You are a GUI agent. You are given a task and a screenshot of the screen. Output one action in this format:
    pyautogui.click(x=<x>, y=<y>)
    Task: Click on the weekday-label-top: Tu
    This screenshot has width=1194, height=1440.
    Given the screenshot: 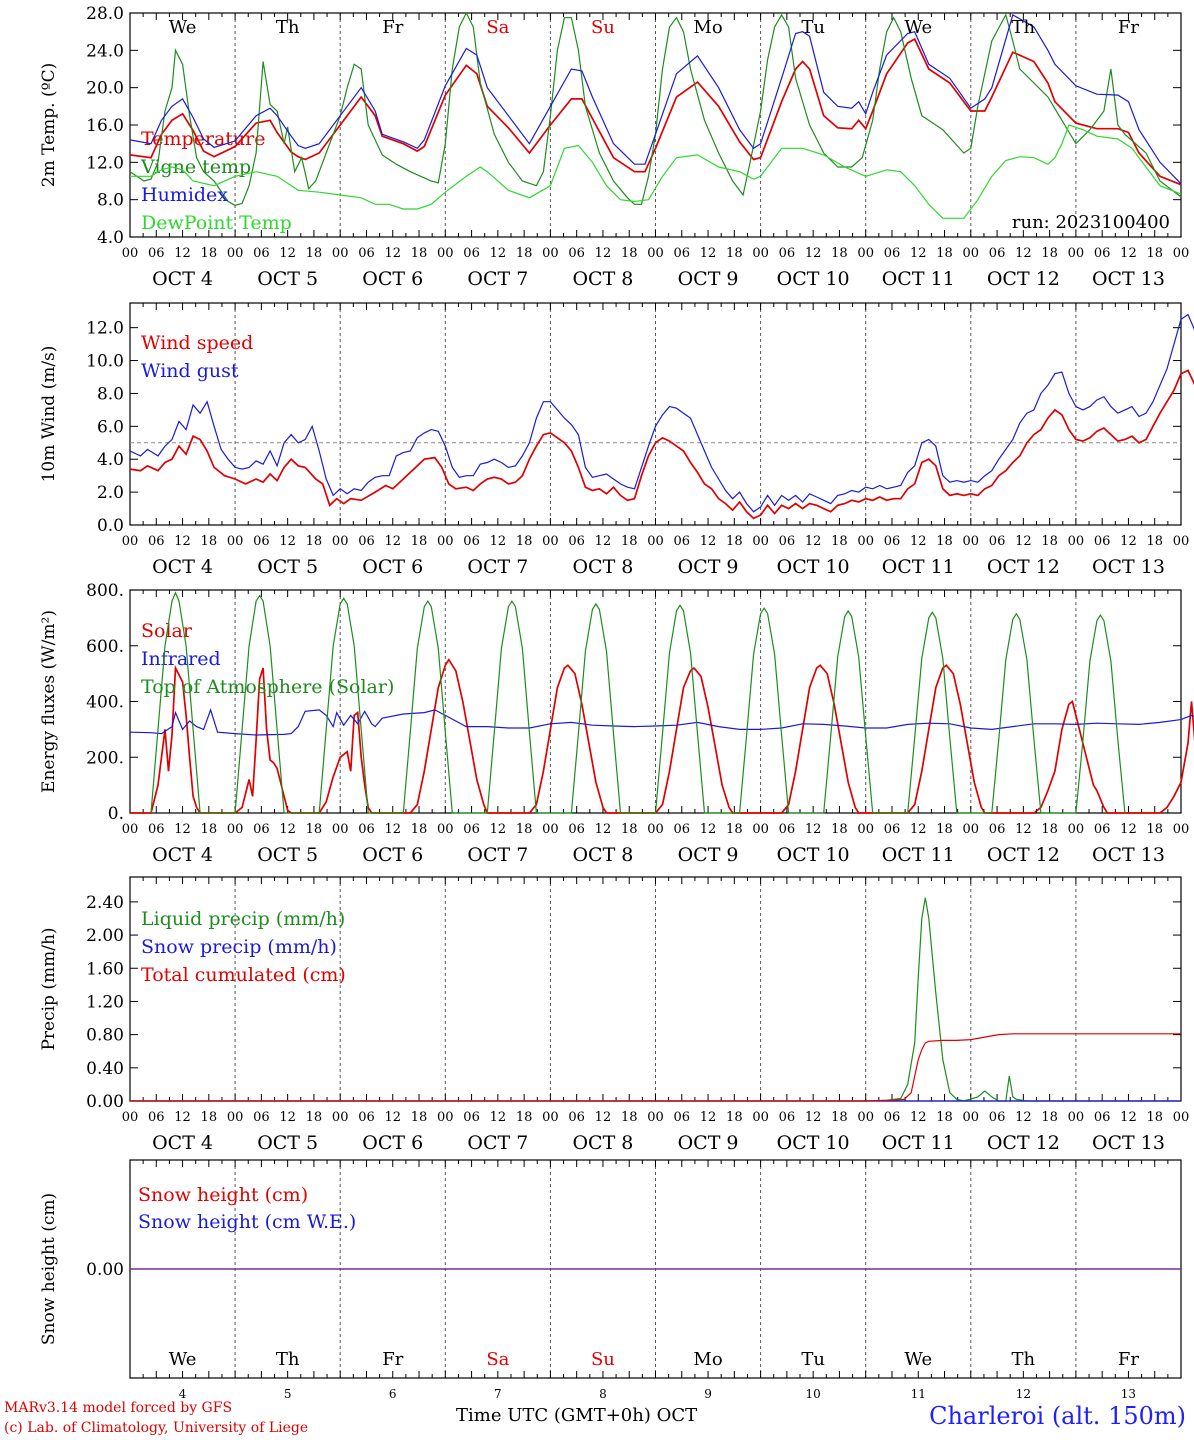 What is the action you would take?
    pyautogui.click(x=813, y=27)
    